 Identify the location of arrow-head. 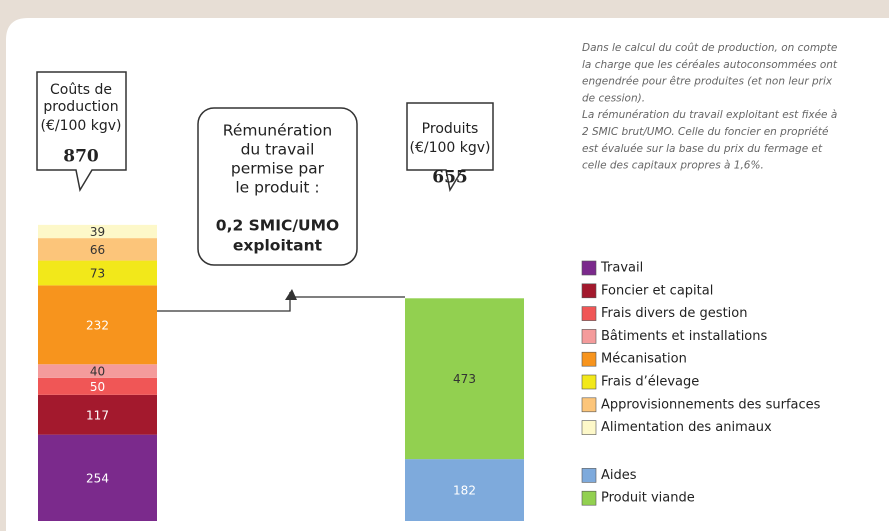
(291, 294).